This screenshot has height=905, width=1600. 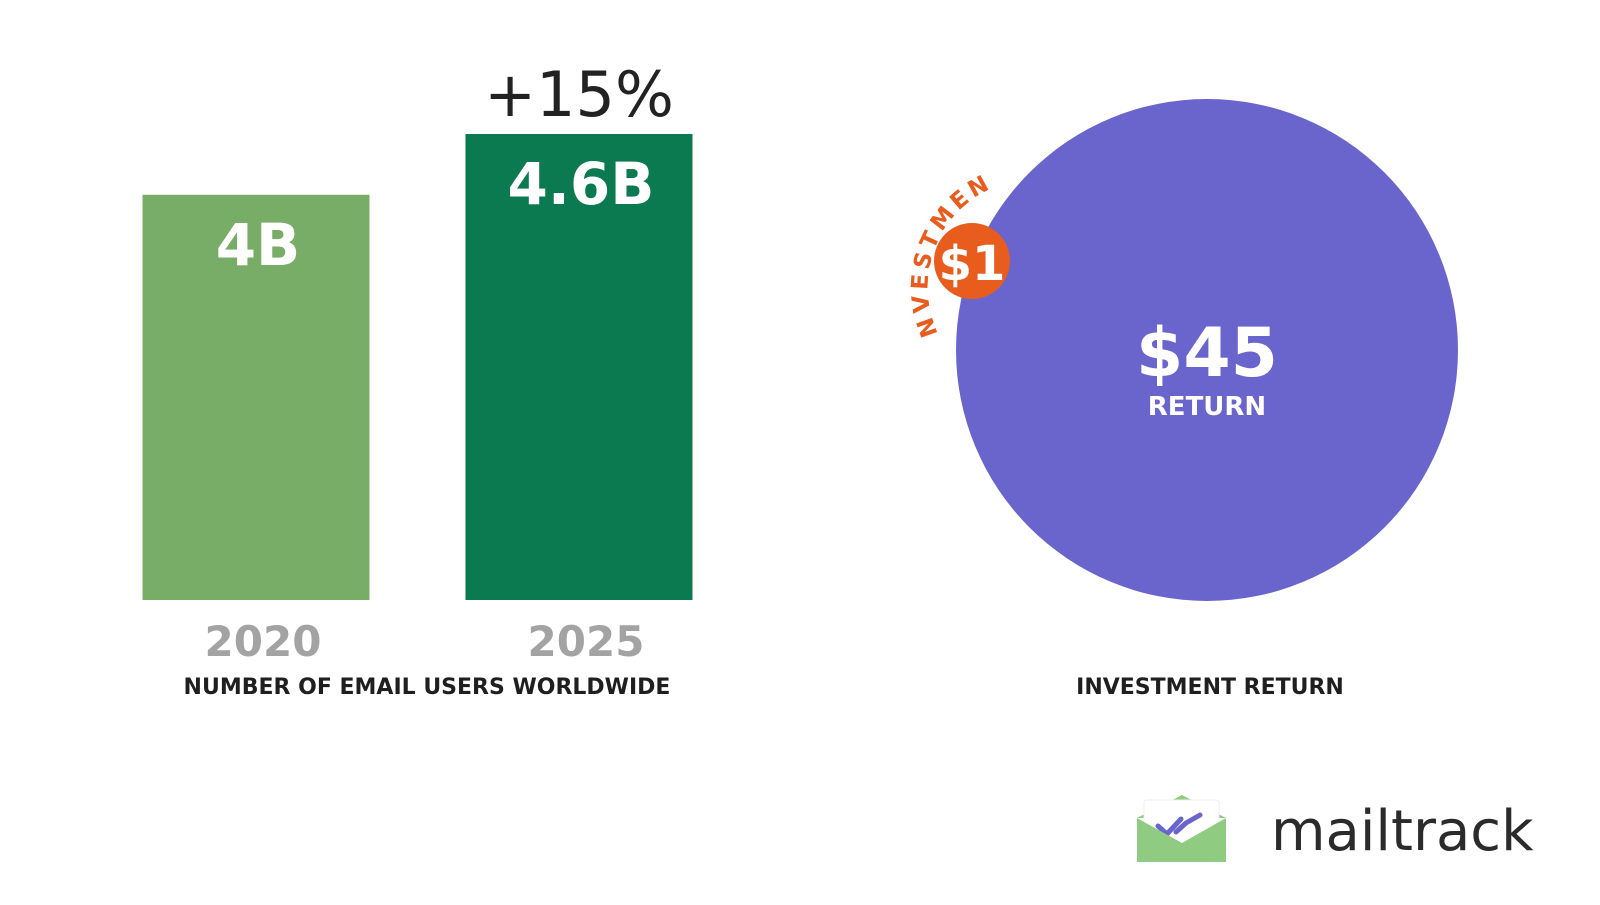 I want to click on x-tick-label: 2020, so click(x=263, y=641).